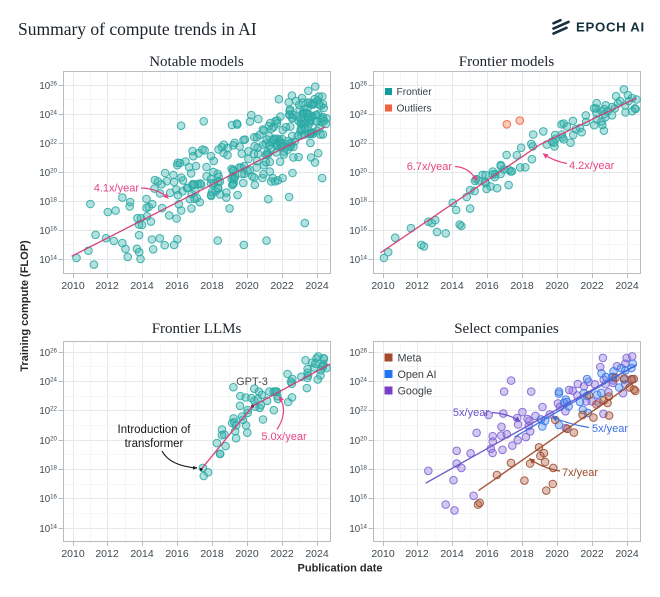 The height and width of the screenshot is (597, 660). Describe the element at coordinates (610, 27) in the screenshot. I see `svg-text: EPOCH AI` at that location.